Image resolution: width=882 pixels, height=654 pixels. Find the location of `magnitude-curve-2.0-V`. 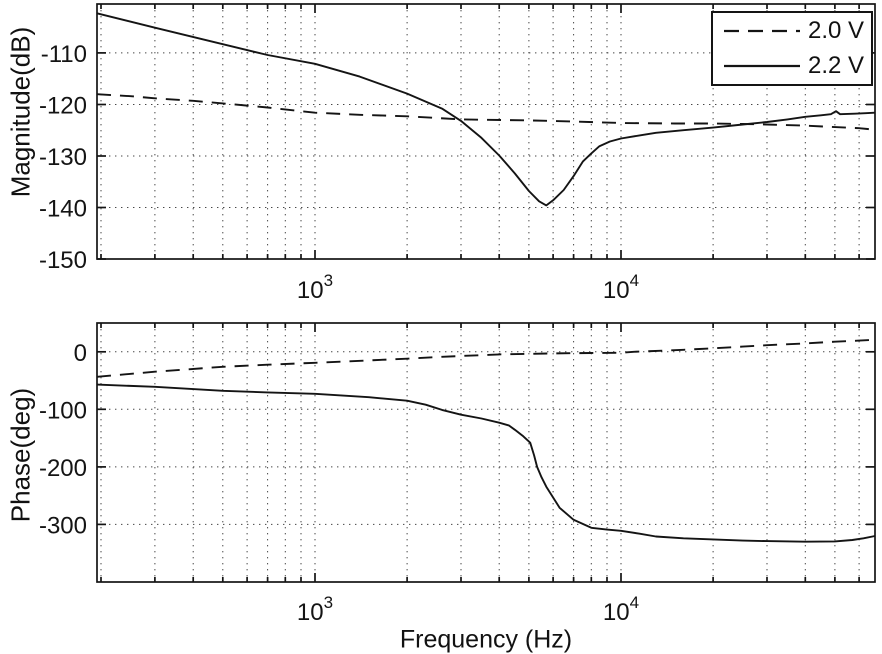

magnitude-curve-2.0-V is located at coordinates (486, 112).